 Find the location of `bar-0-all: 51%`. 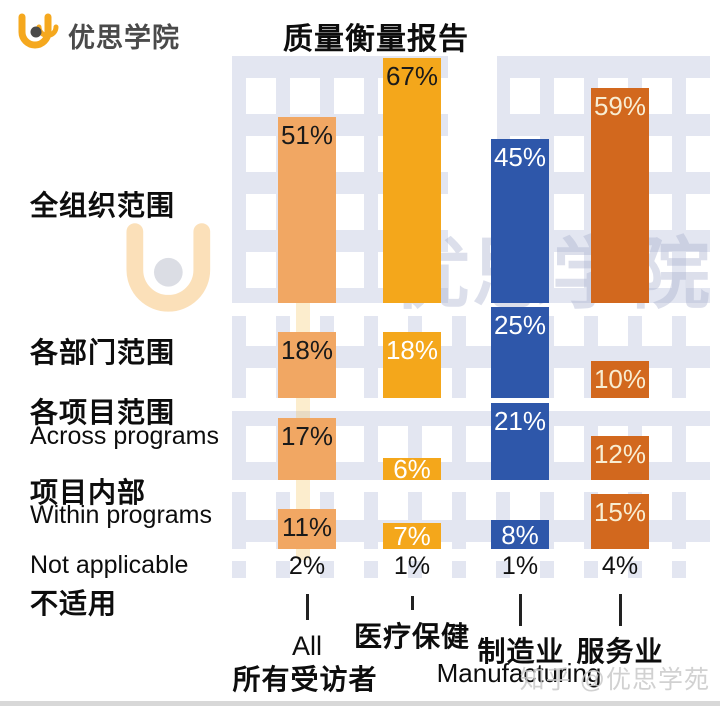

bar-0-all: 51% is located at coordinates (307, 210).